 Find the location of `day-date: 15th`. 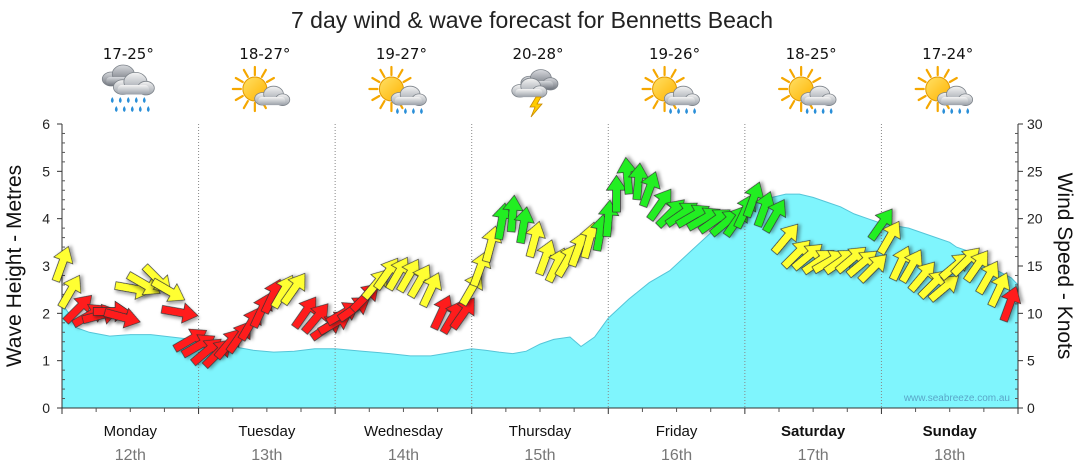

day-date: 15th is located at coordinates (539, 455).